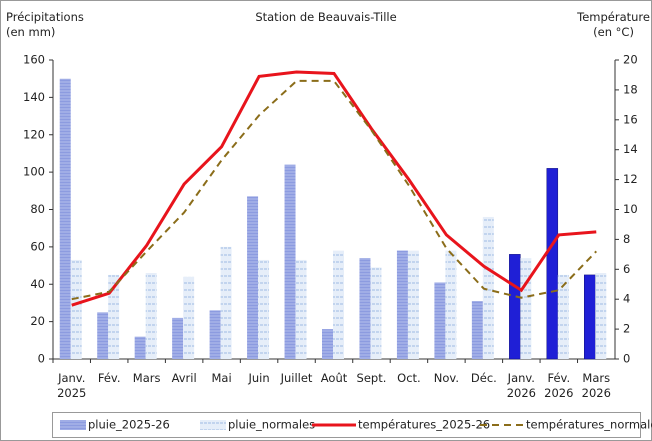 The width and height of the screenshot is (652, 441). I want to click on legend-label: pluie_2025-26, so click(129, 425).